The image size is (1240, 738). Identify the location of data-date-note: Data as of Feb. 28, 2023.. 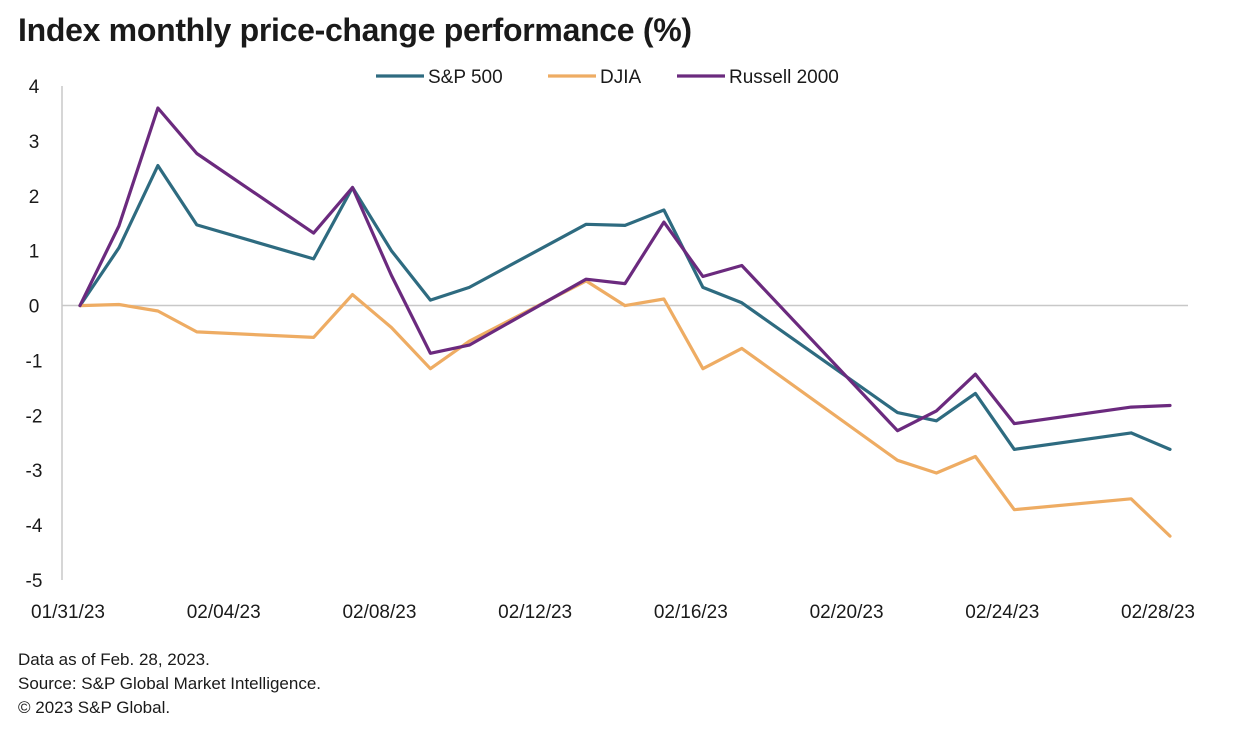
(114, 659).